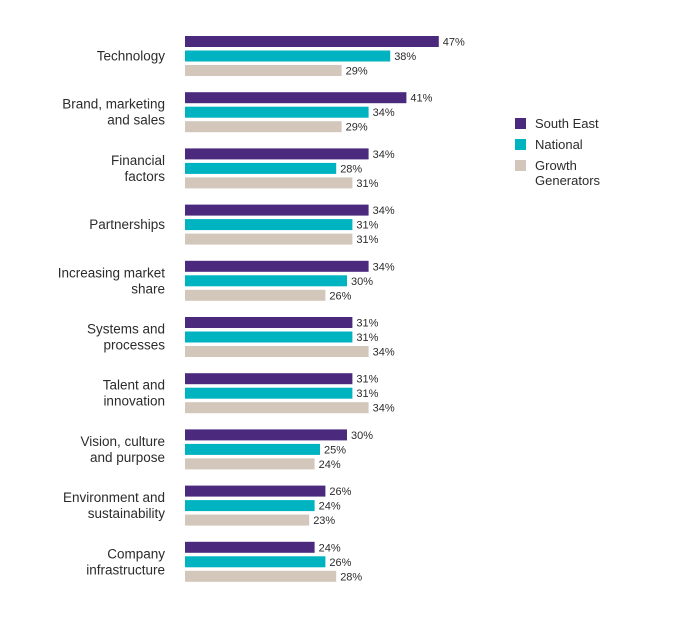 The height and width of the screenshot is (627, 700). Describe the element at coordinates (367, 240) in the screenshot. I see `value-label-growth-generators-partnerships: 31%` at that location.